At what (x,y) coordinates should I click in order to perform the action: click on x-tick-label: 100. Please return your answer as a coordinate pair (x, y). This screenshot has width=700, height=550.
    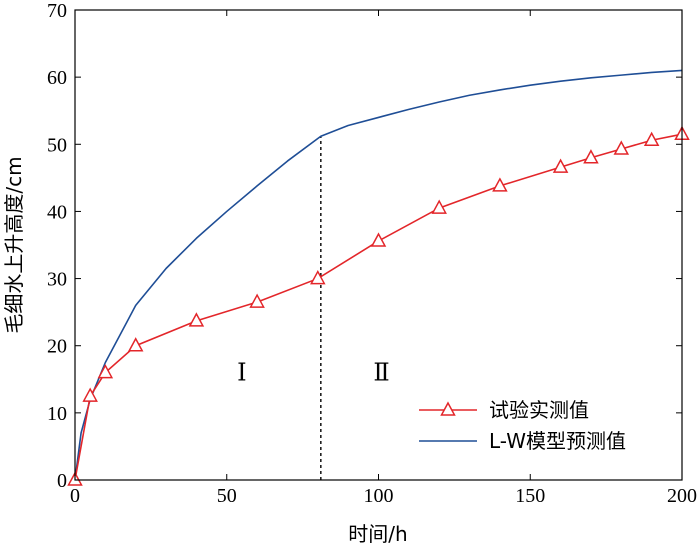
    Looking at the image, I should click on (379, 496).